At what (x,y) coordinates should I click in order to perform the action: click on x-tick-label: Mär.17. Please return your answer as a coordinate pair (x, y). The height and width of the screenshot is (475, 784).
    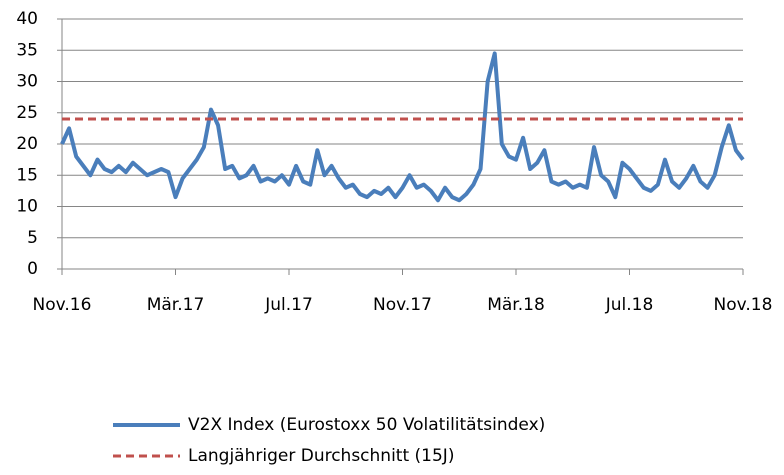
    Looking at the image, I should click on (176, 305).